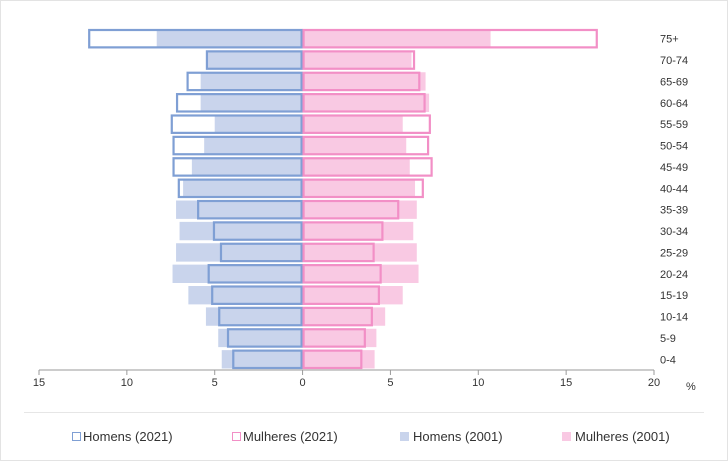 Image resolution: width=728 pixels, height=461 pixels. What do you see at coordinates (669, 40) in the screenshot?
I see `category-label-75+: 75+` at bounding box center [669, 40].